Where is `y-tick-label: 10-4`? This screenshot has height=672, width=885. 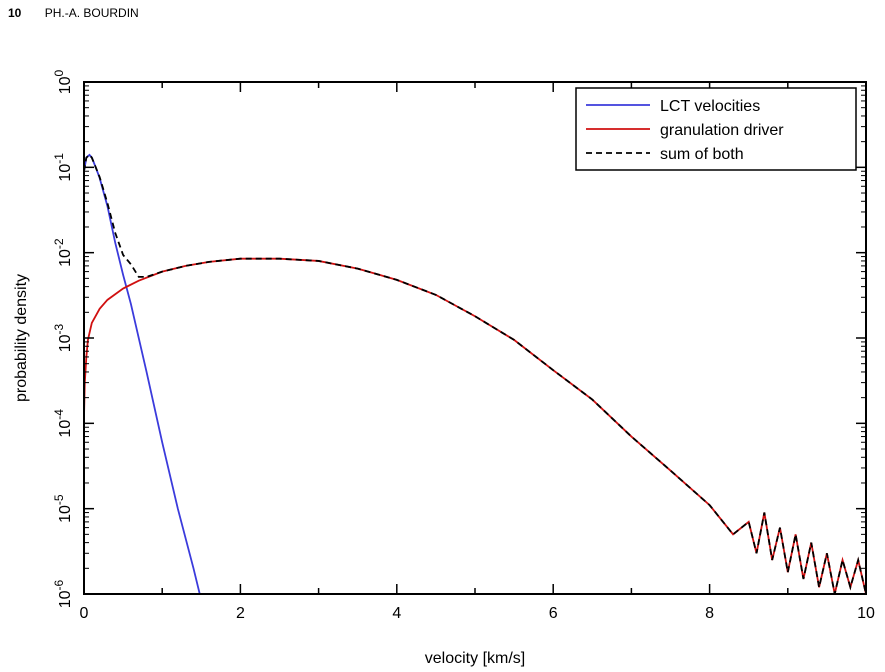
y-tick-label: 10-4 is located at coordinates (63, 423).